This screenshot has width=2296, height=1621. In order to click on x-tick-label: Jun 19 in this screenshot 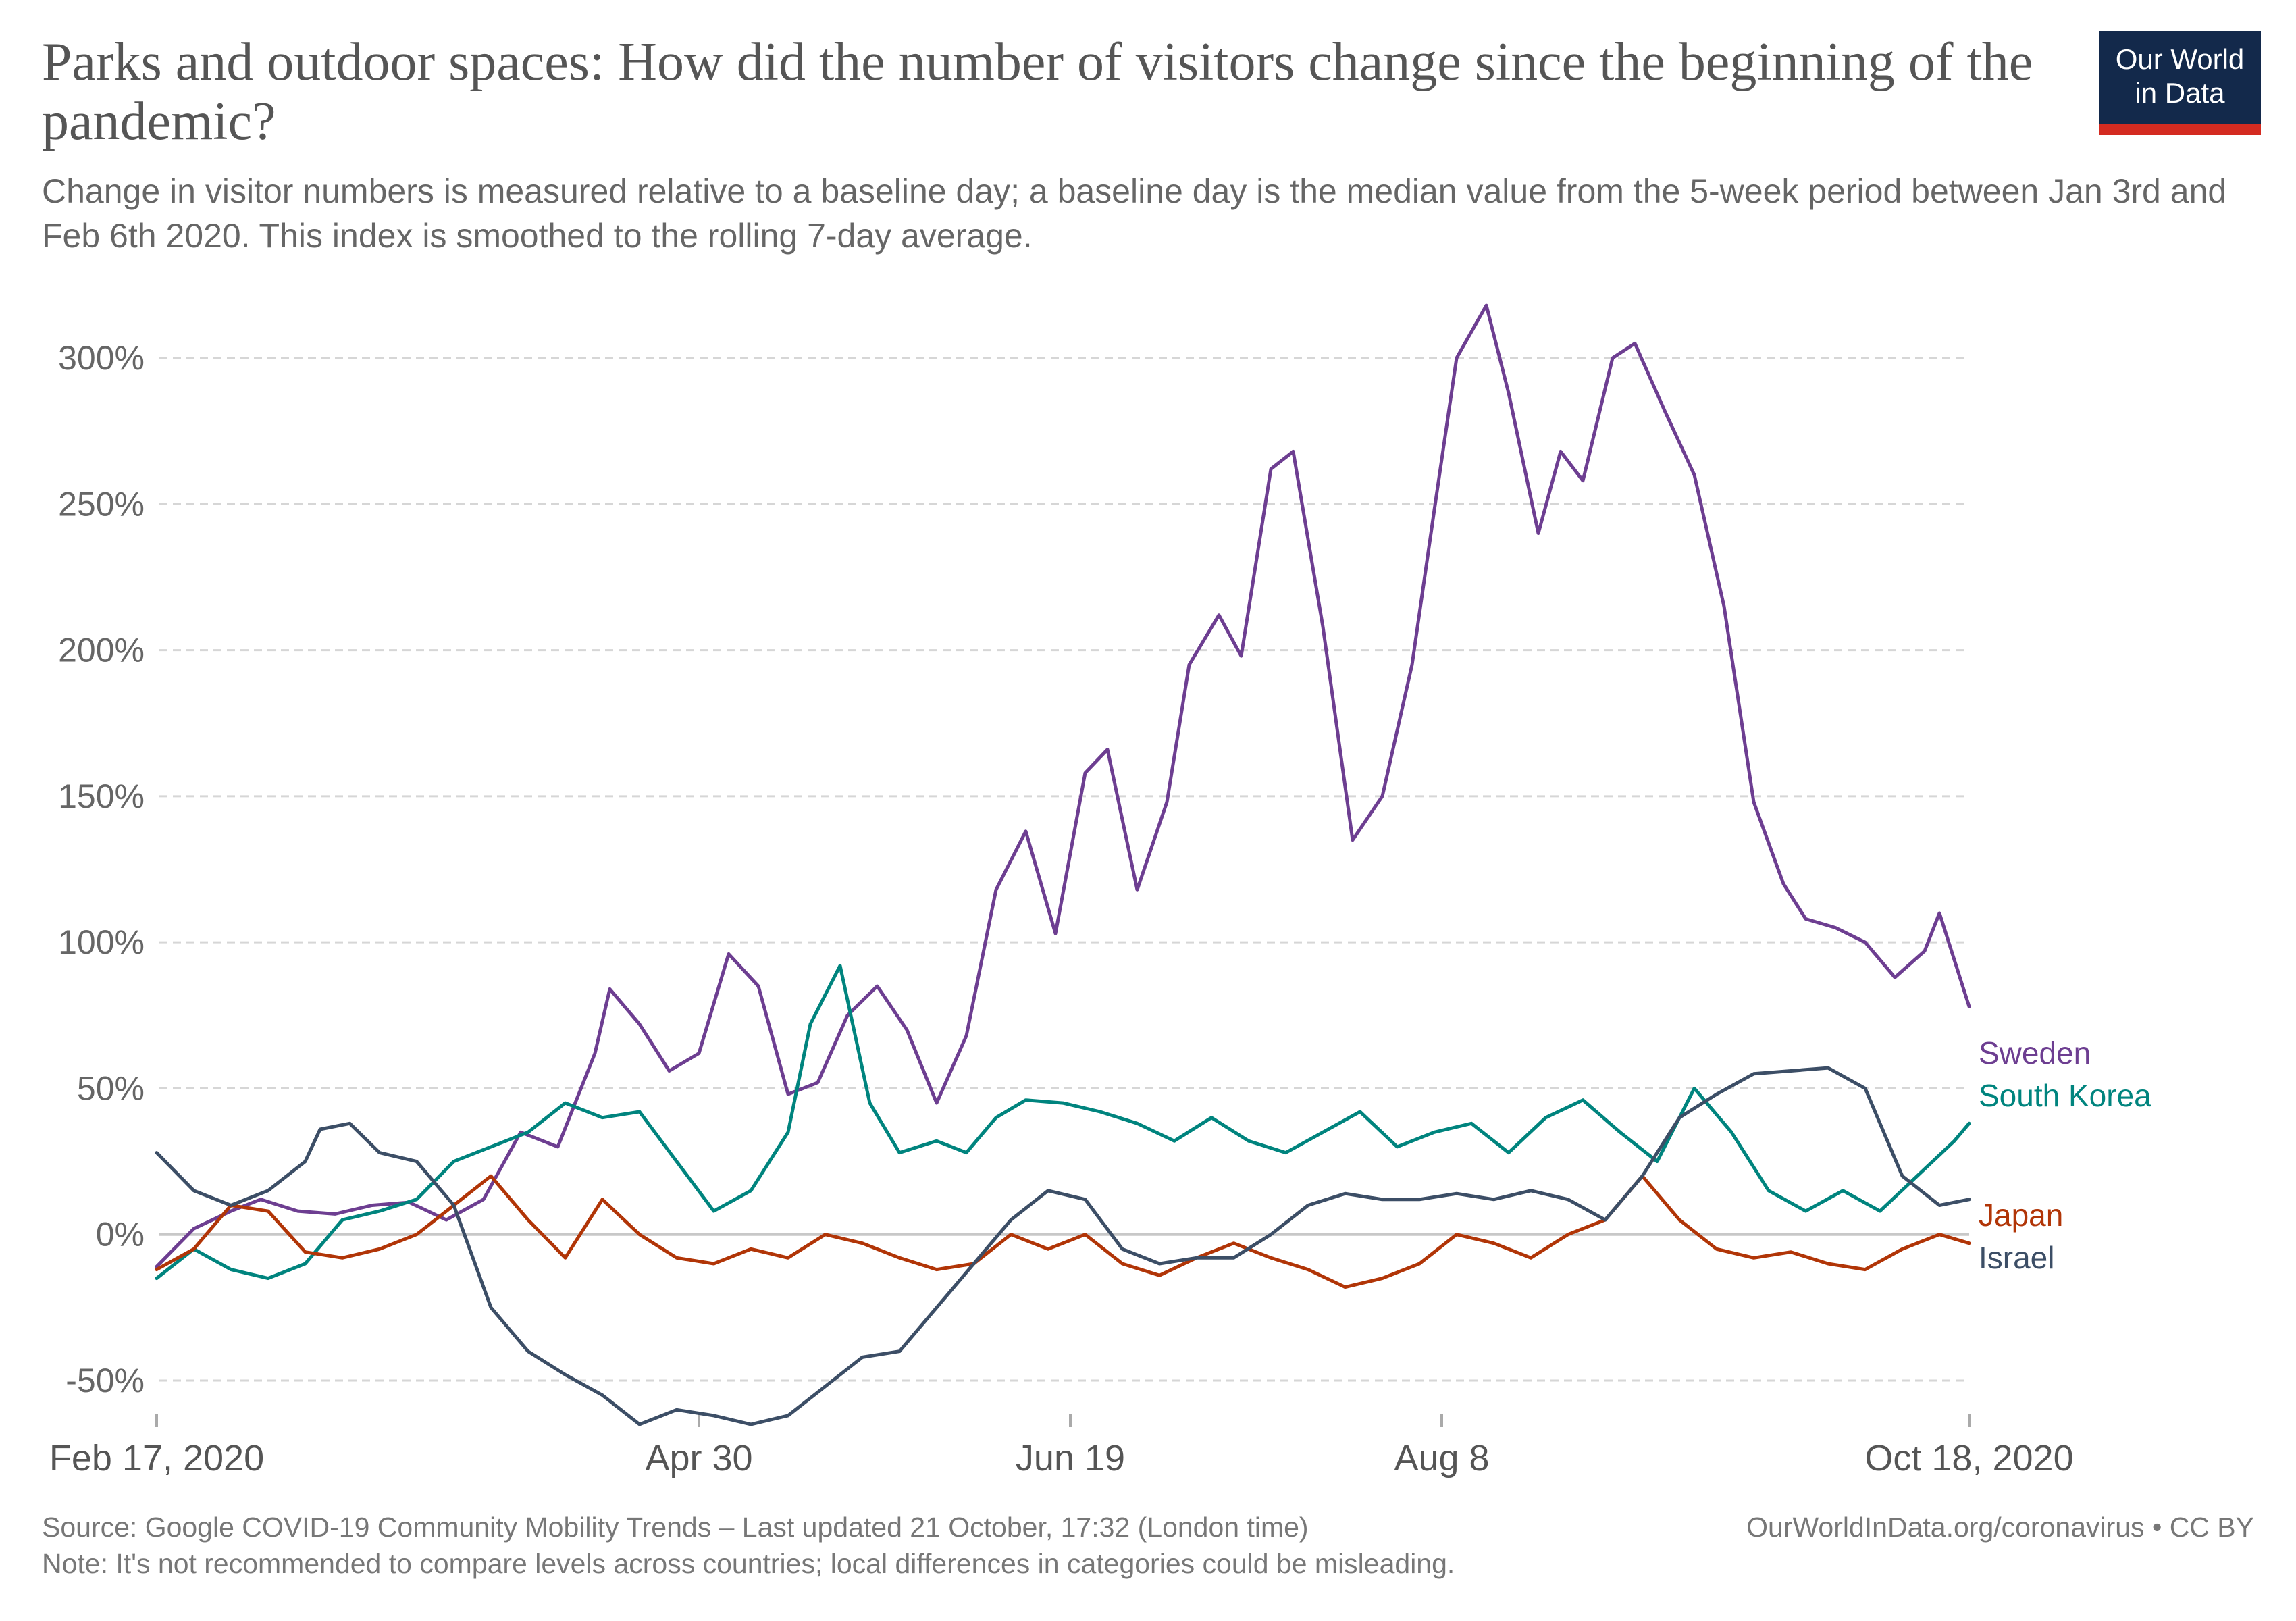, I will do `click(1070, 1458)`.